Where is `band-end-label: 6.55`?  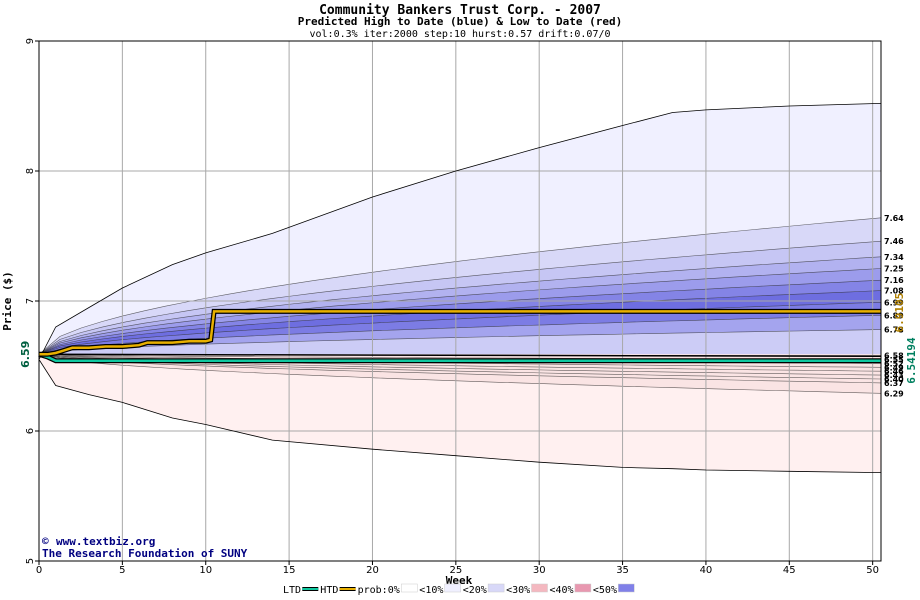
band-end-label: 6.55 is located at coordinates (894, 360).